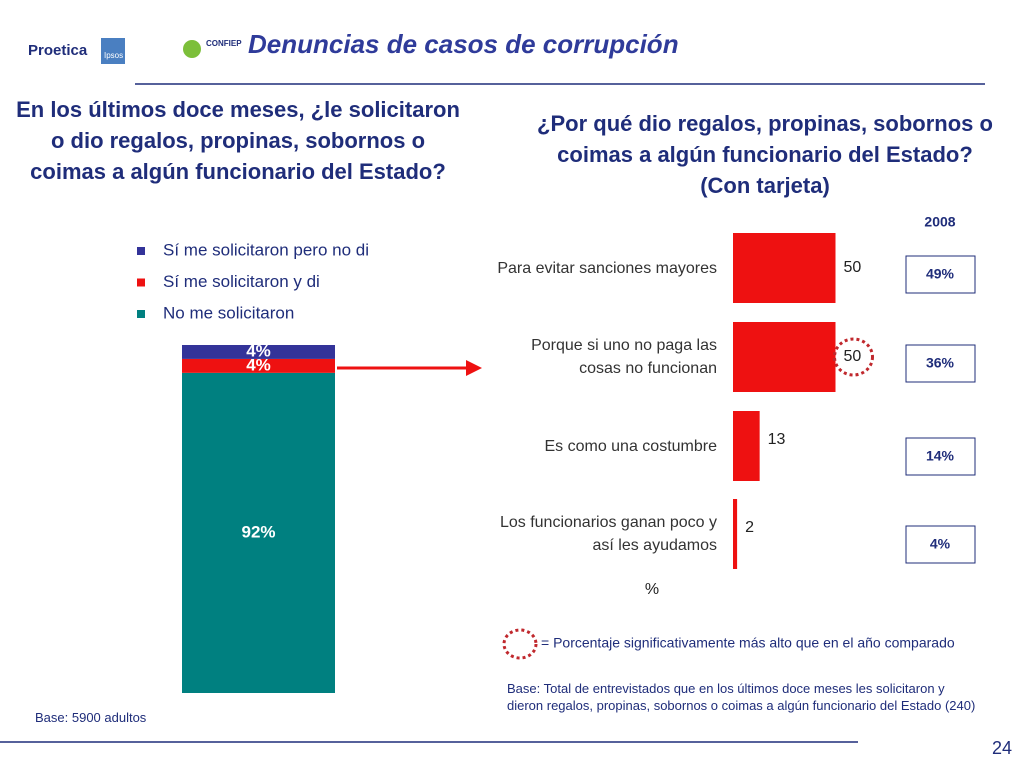 The image size is (1024, 768). I want to click on comparison-label: 49%, so click(940, 274).